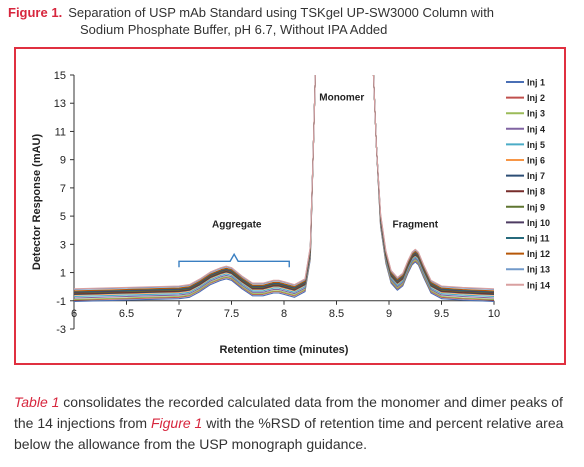  What do you see at coordinates (63, 161) in the screenshot?
I see `y-tick-label: 9` at bounding box center [63, 161].